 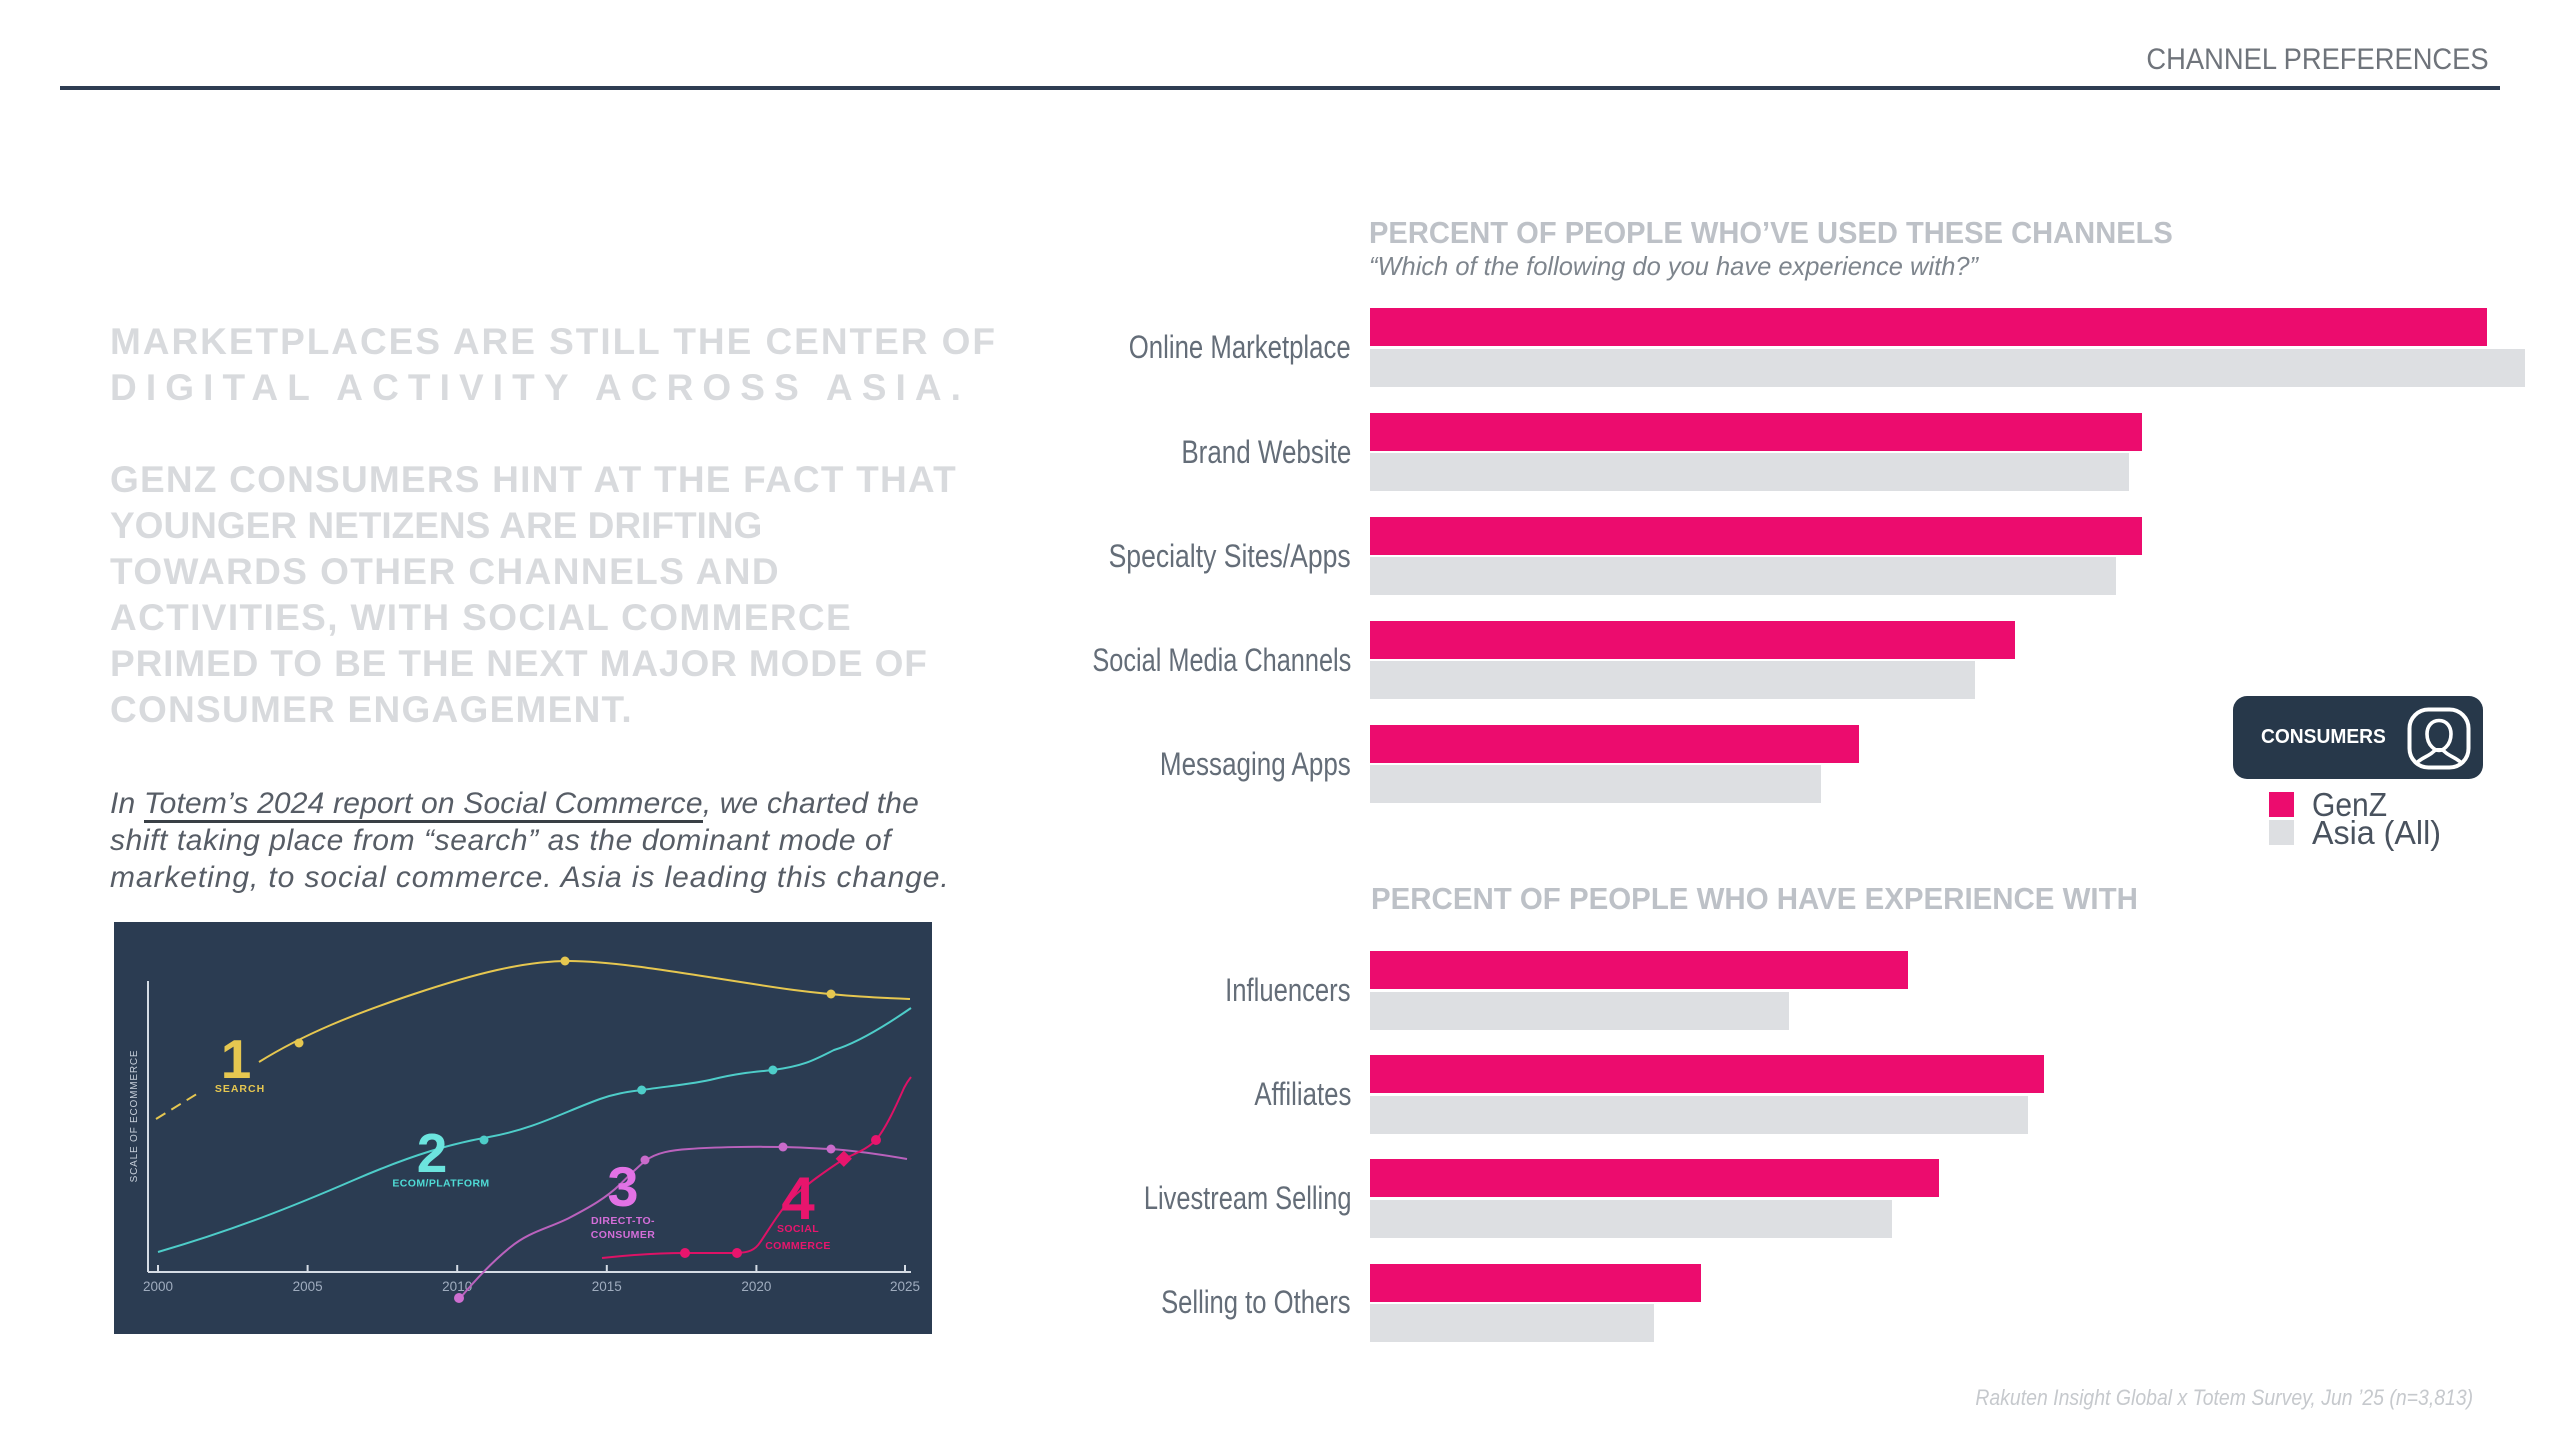 What do you see at coordinates (134, 1116) in the screenshot?
I see `svg-text: SCALE OF ECOMMERCE` at bounding box center [134, 1116].